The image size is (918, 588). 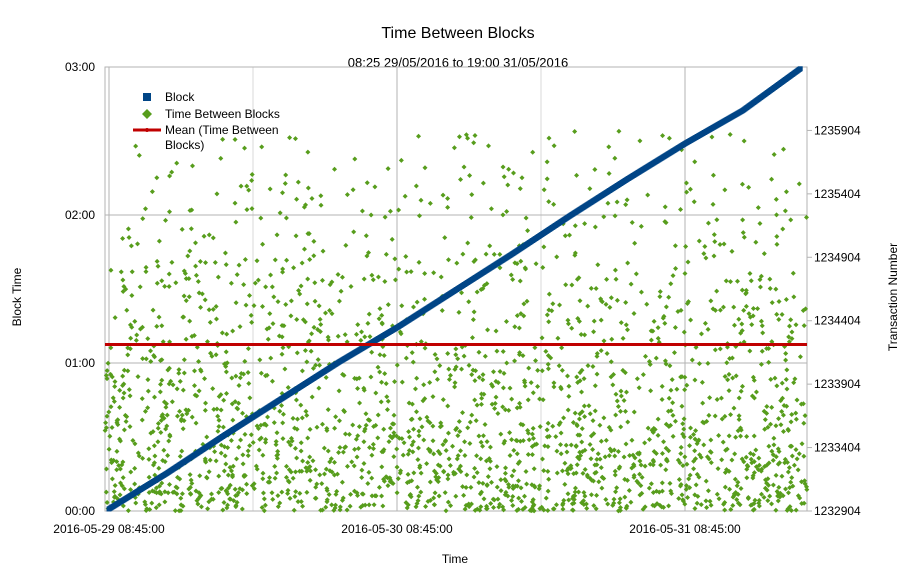 What do you see at coordinates (837, 511) in the screenshot?
I see `y-right-tick-label: 1232904` at bounding box center [837, 511].